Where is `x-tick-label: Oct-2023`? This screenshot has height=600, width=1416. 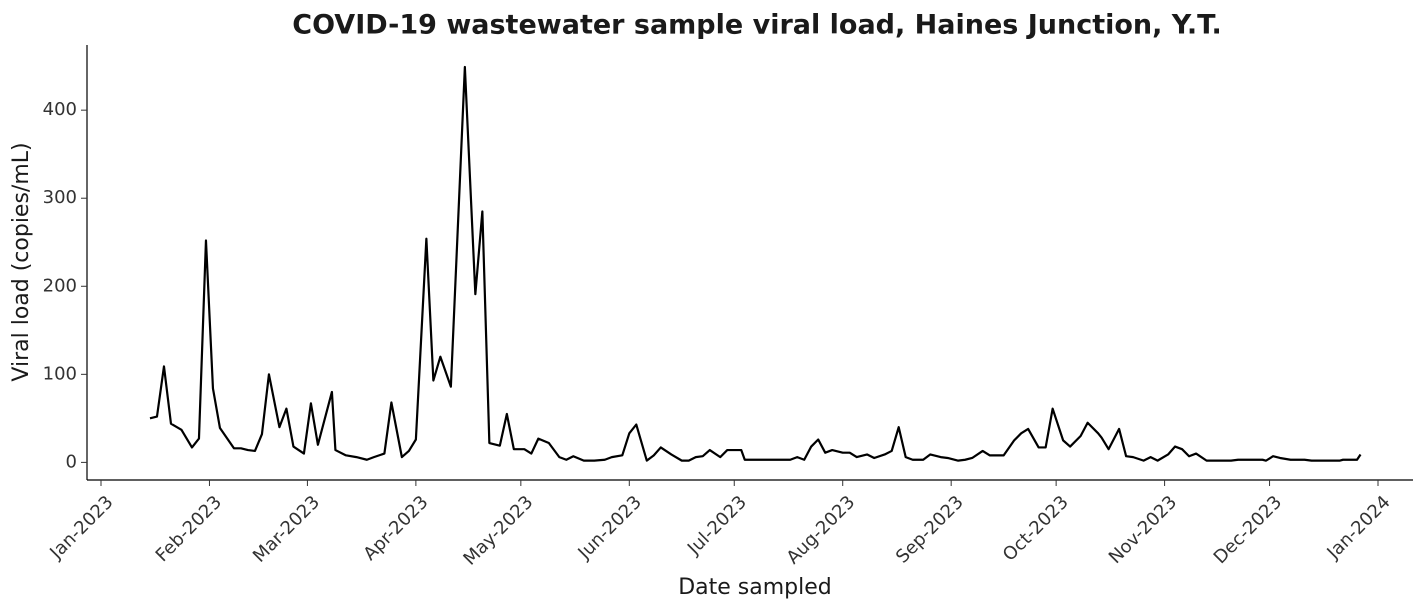
x-tick-label: Oct-2023 is located at coordinates (1036, 529).